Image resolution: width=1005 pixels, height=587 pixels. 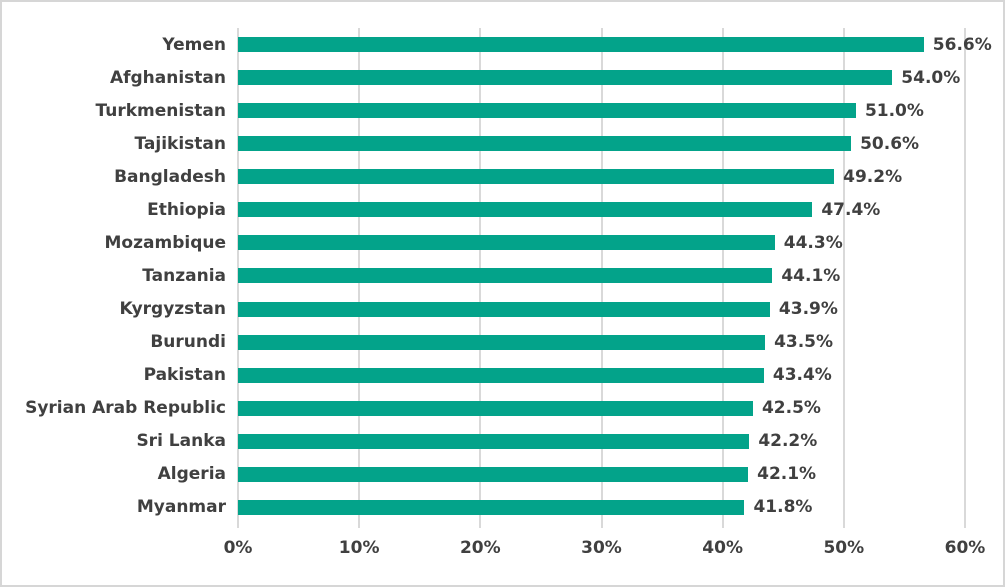 I want to click on bar-syrian-arab-republic, so click(x=495, y=408).